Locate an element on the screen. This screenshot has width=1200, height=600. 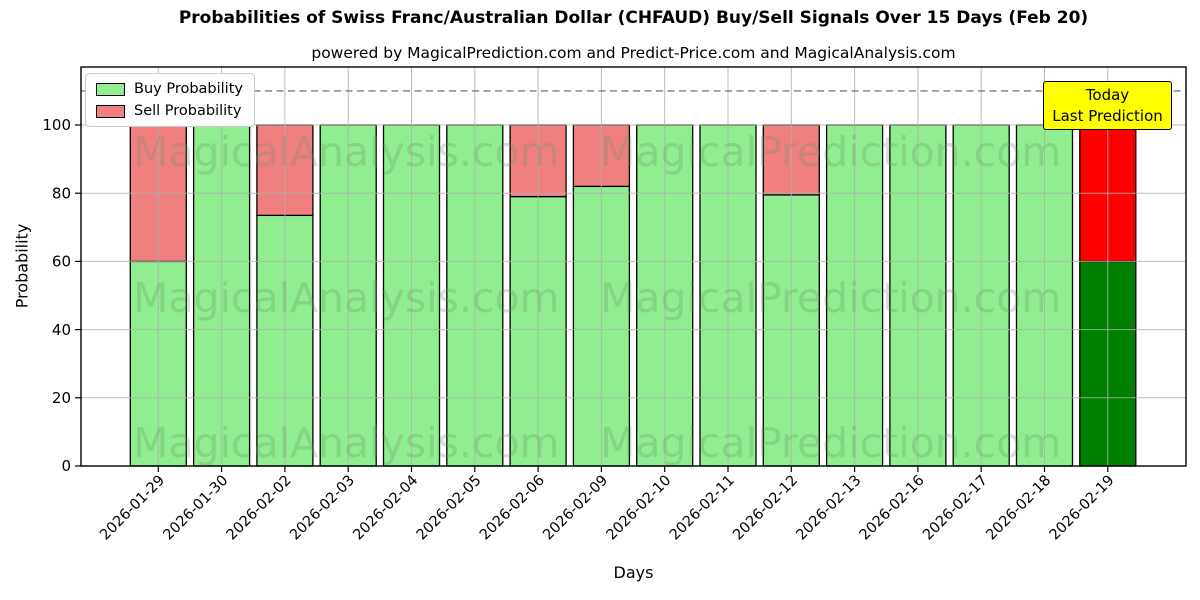
x-tick-label: 2026-01-29 is located at coordinates (132, 508).